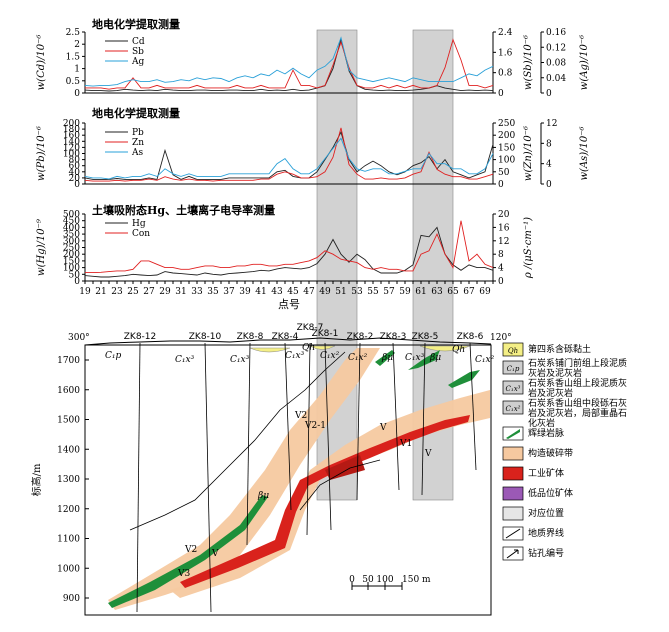 Image resolution: width=669 pixels, height=632 pixels. Describe the element at coordinates (310, 328) in the screenshot. I see `drill-label: ZK8-7` at that location.